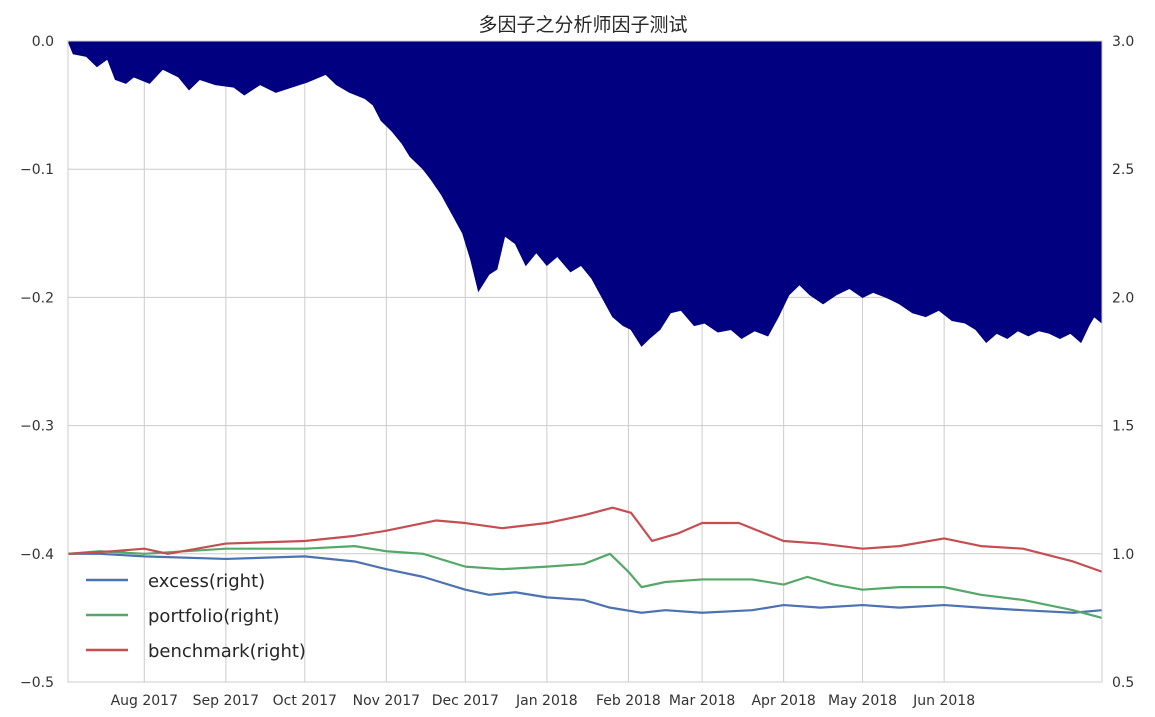 This screenshot has width=1155, height=717. I want to click on y-right-tick-label: 1.5, so click(1123, 427).